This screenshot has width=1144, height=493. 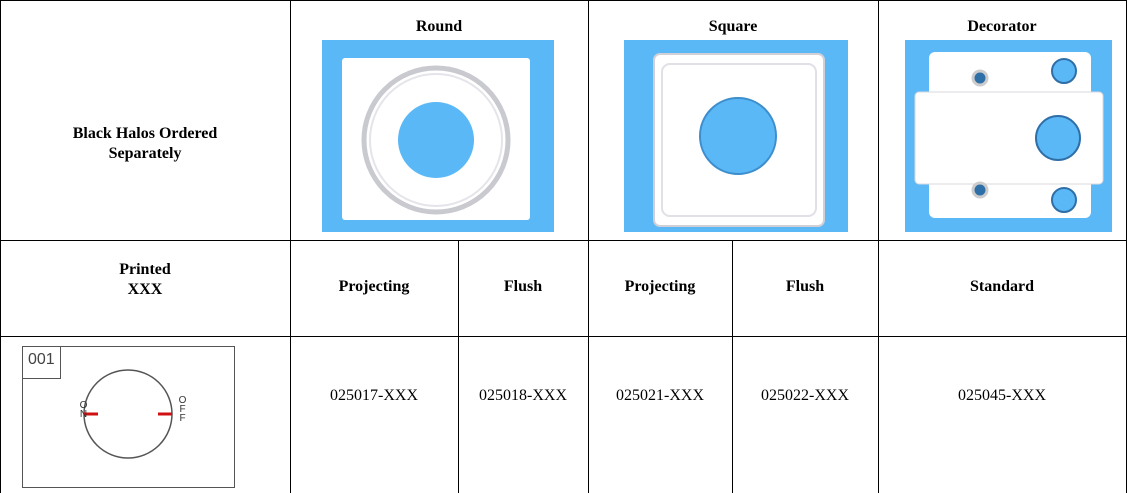 I want to click on diagram-off: OFF, so click(x=182, y=408).